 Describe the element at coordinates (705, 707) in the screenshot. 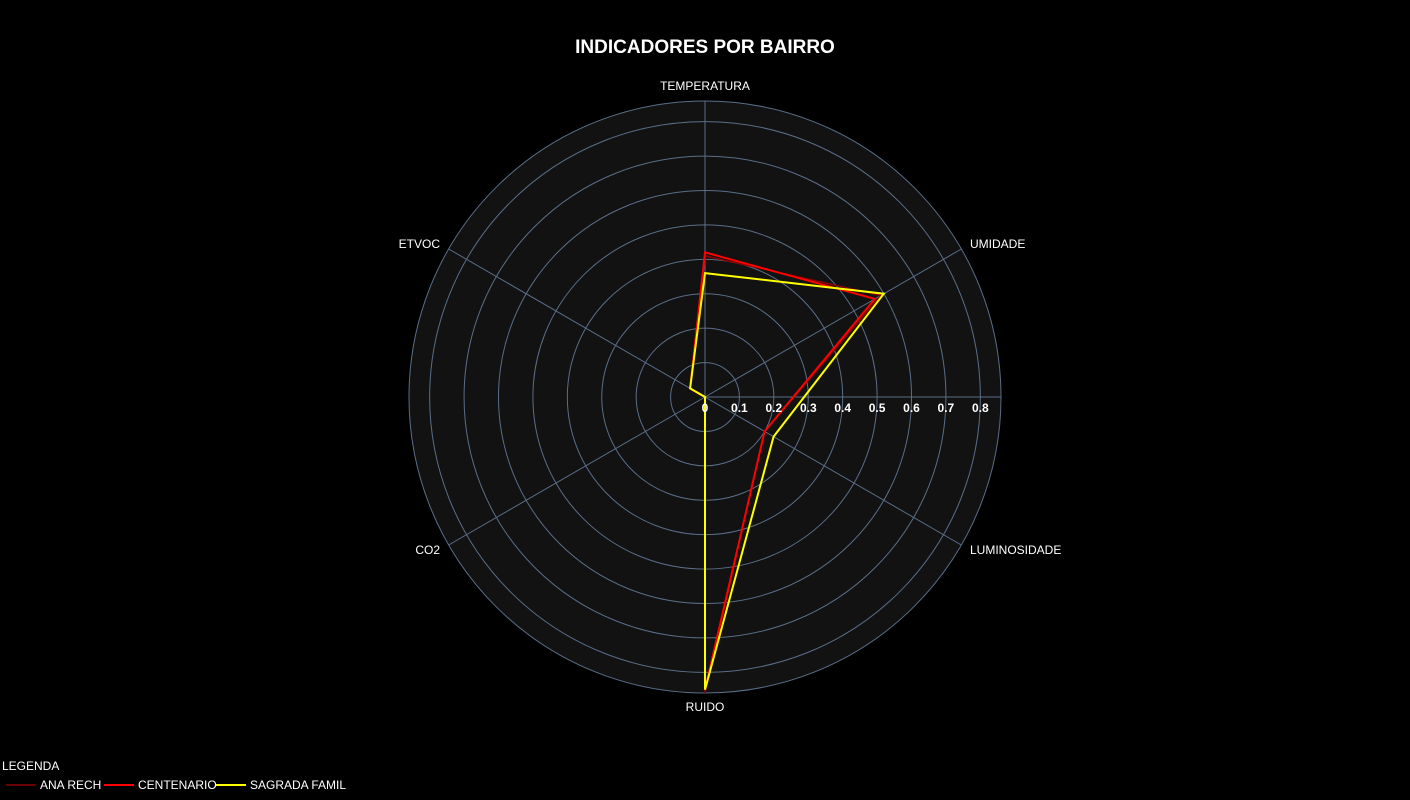

I see `axis-label-ruido: RUIDO` at that location.